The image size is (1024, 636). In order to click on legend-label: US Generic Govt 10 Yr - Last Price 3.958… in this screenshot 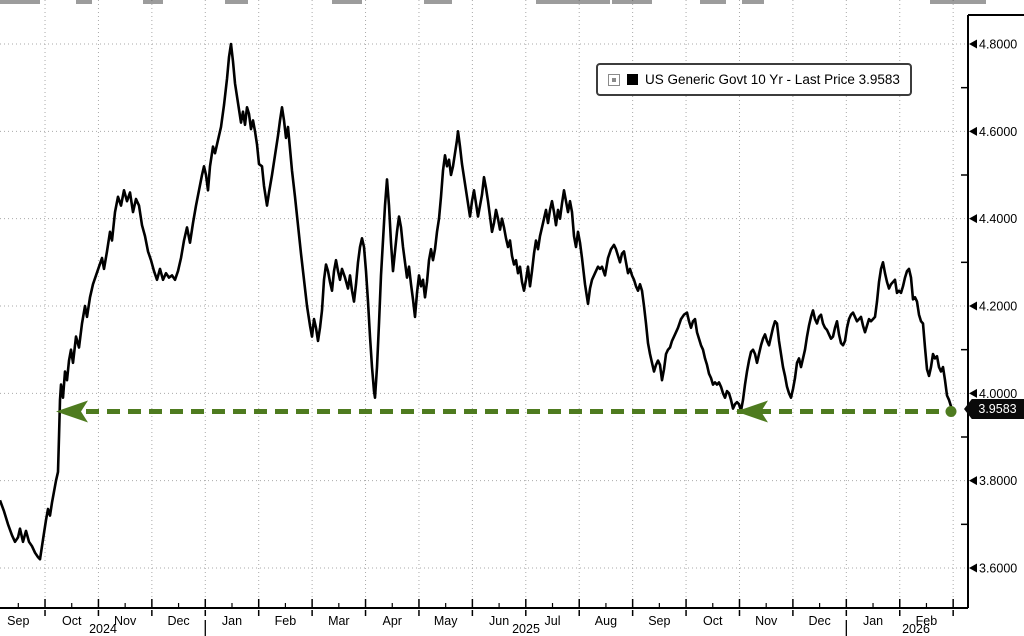, I will do `click(772, 79)`.